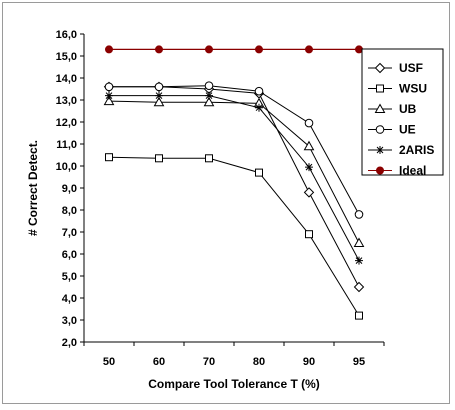 Image resolution: width=455 pixels, height=410 pixels. What do you see at coordinates (66, 101) in the screenshot?
I see `y-tick-label: 13,0` at bounding box center [66, 101].